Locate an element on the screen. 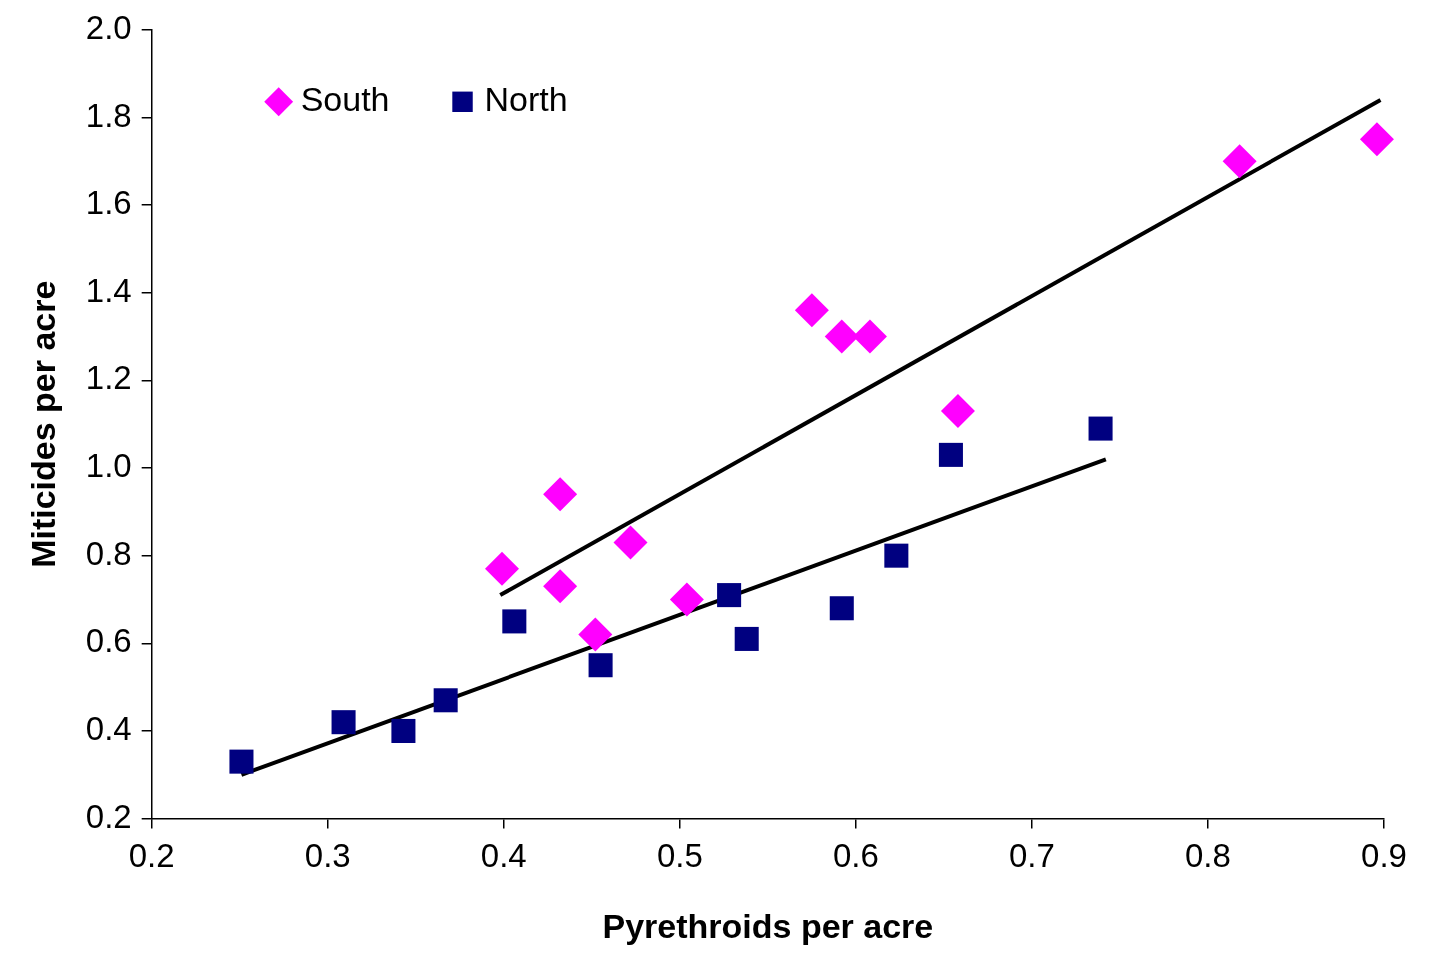  y-tick-label: 0.6 is located at coordinates (108, 641).